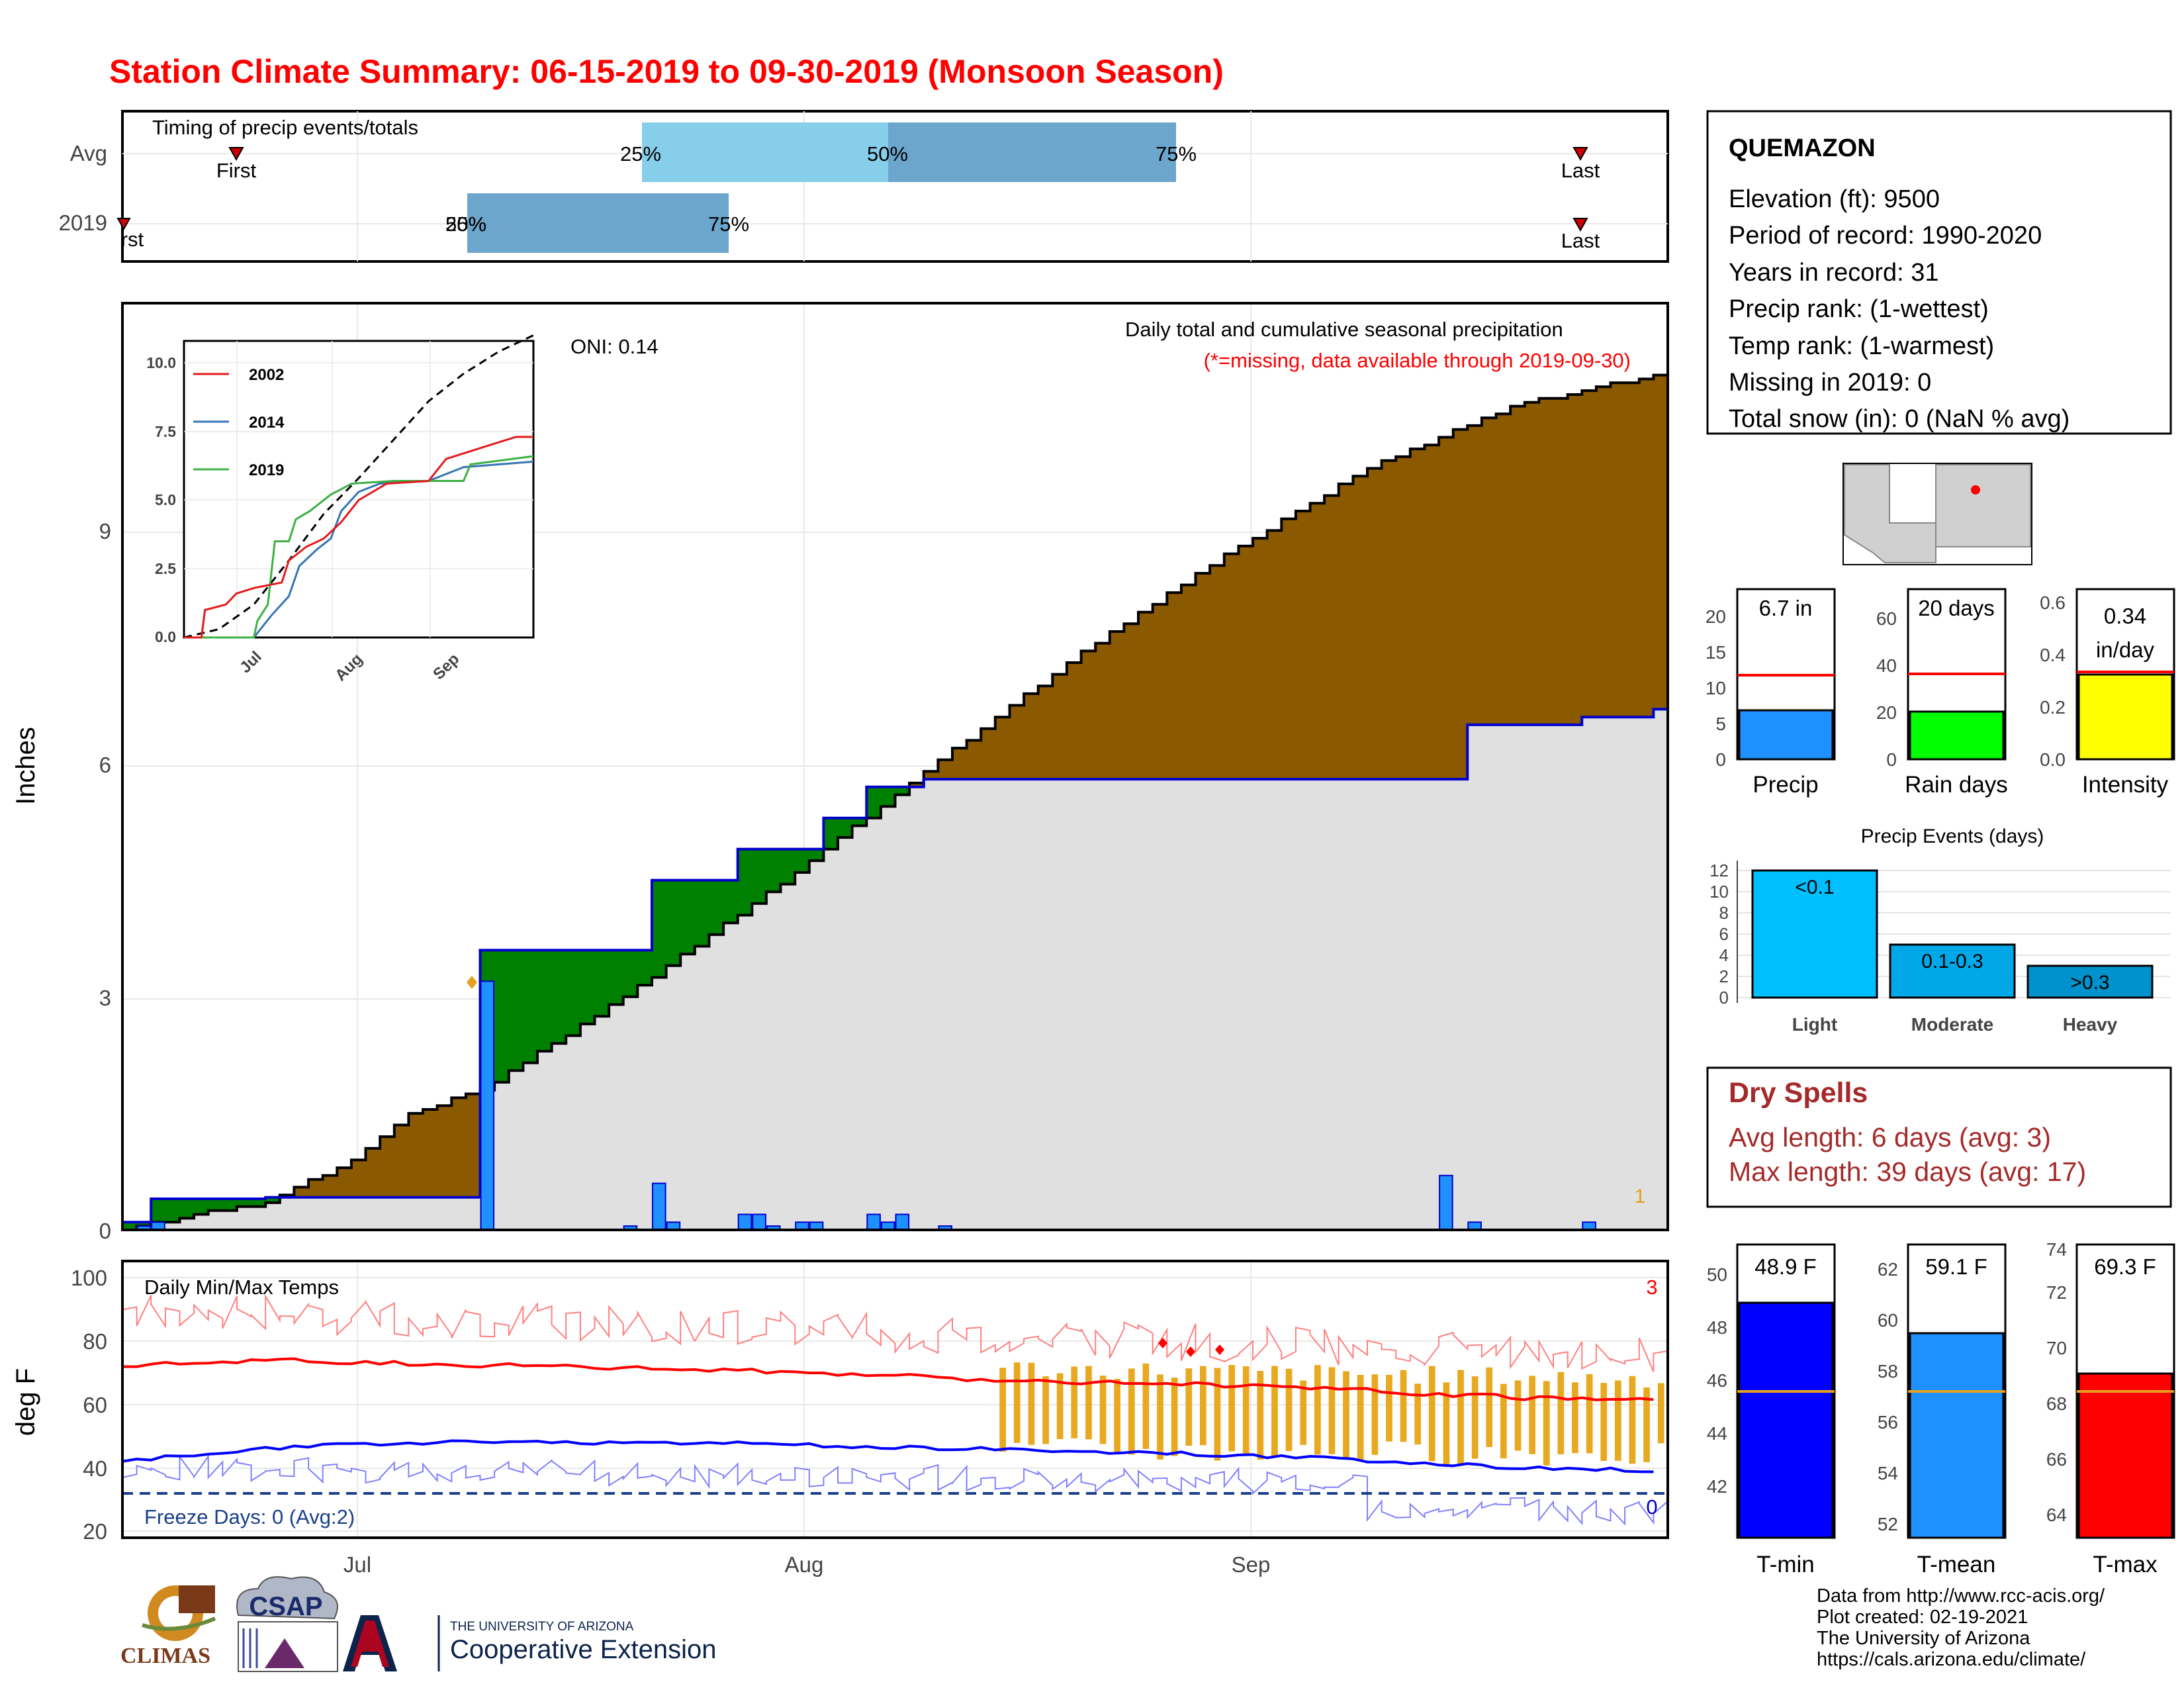 This screenshot has height=1688, width=2184. Describe the element at coordinates (1942, 693) in the screenshot. I see `mini-raindays-chart: 20 days 0 20 40 60 Rain days` at that location.